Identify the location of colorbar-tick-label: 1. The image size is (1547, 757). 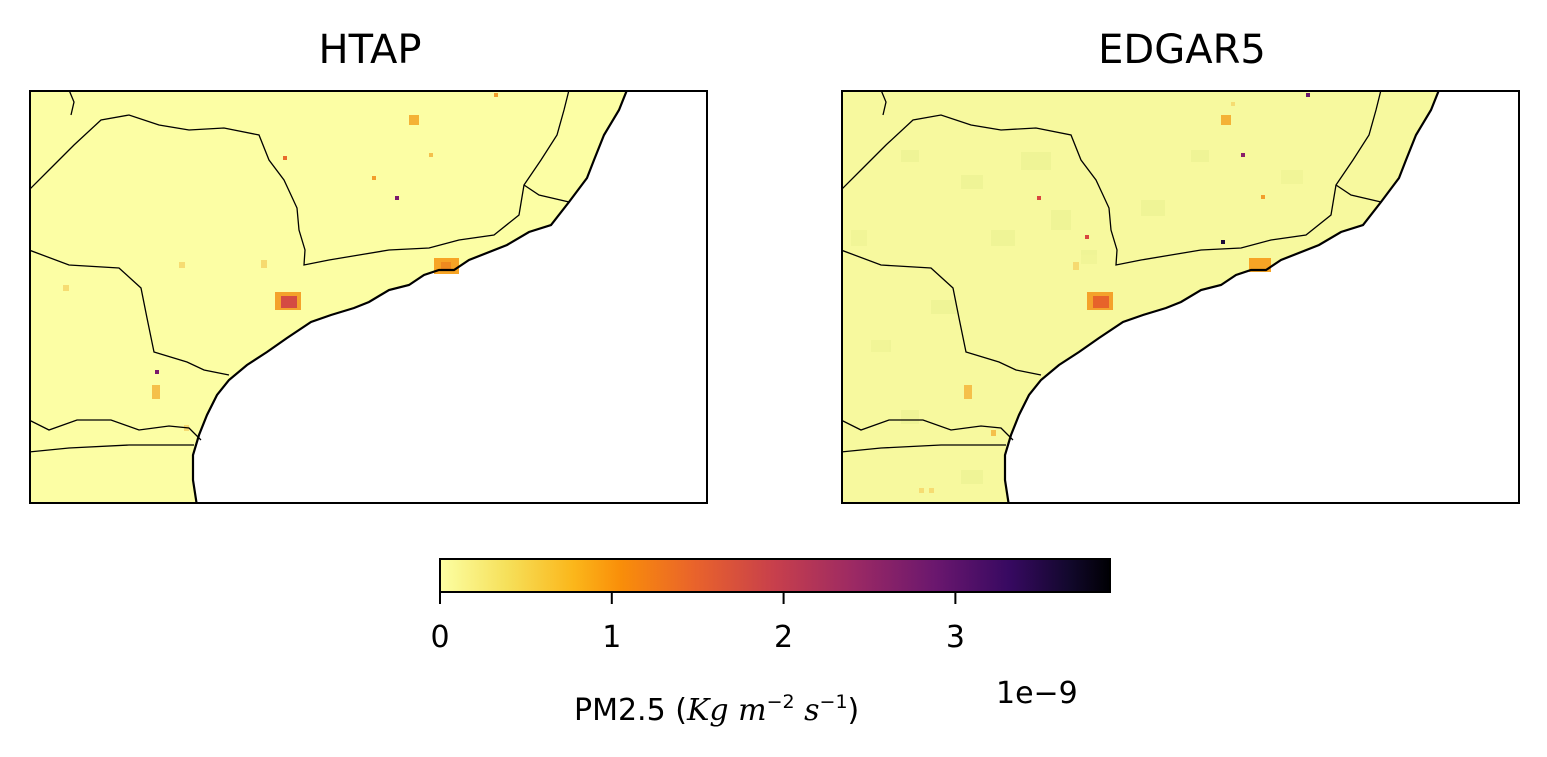
(612, 637).